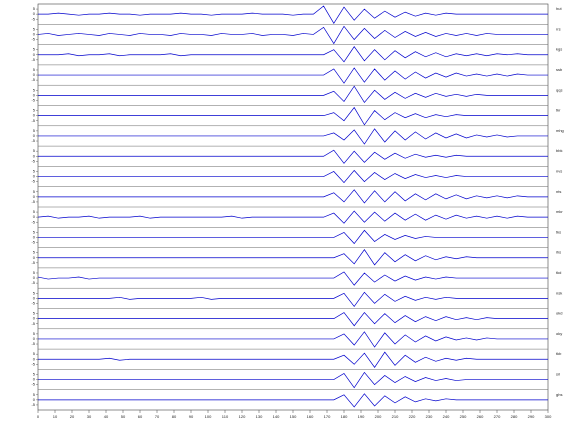 The width and height of the screenshot is (580, 440). What do you see at coordinates (123, 416) in the screenshot?
I see `x-tick-label: 50` at bounding box center [123, 416].